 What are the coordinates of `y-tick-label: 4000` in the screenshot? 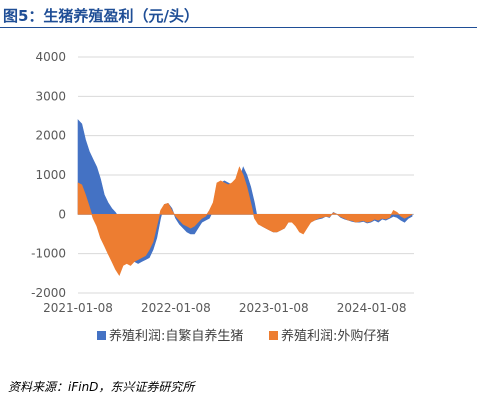 It's located at (50, 57).